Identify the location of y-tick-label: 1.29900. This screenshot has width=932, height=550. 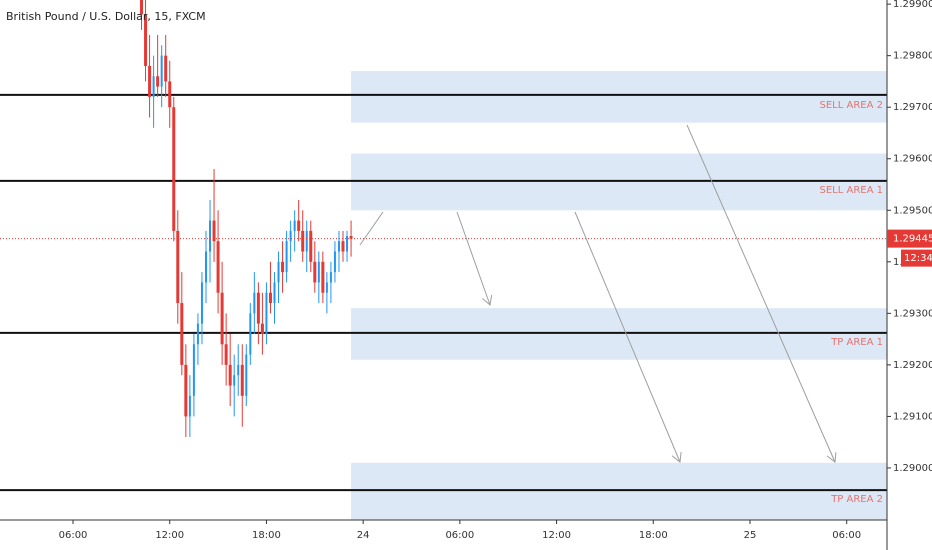
(912, 5).